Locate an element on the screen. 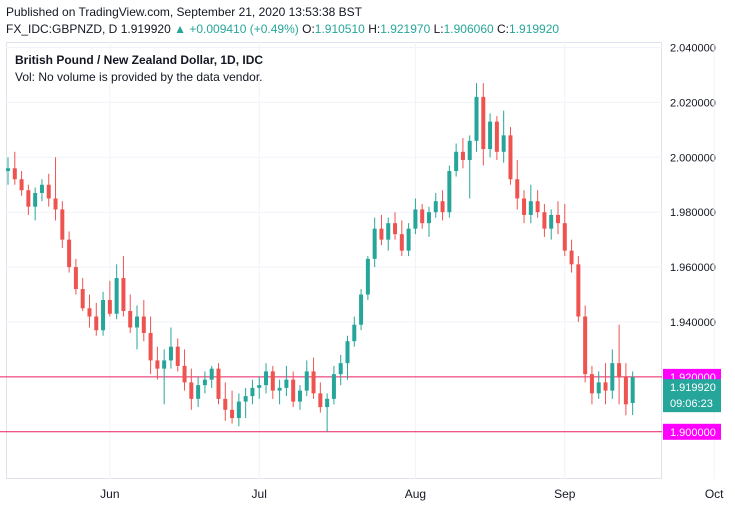 The height and width of the screenshot is (513, 735). open-value: 1.910510 is located at coordinates (339, 29).